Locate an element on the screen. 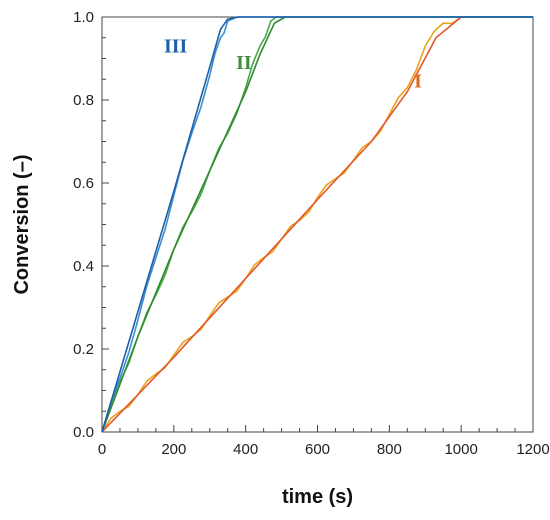  y-tick-label: 0.8 is located at coordinates (83, 100).